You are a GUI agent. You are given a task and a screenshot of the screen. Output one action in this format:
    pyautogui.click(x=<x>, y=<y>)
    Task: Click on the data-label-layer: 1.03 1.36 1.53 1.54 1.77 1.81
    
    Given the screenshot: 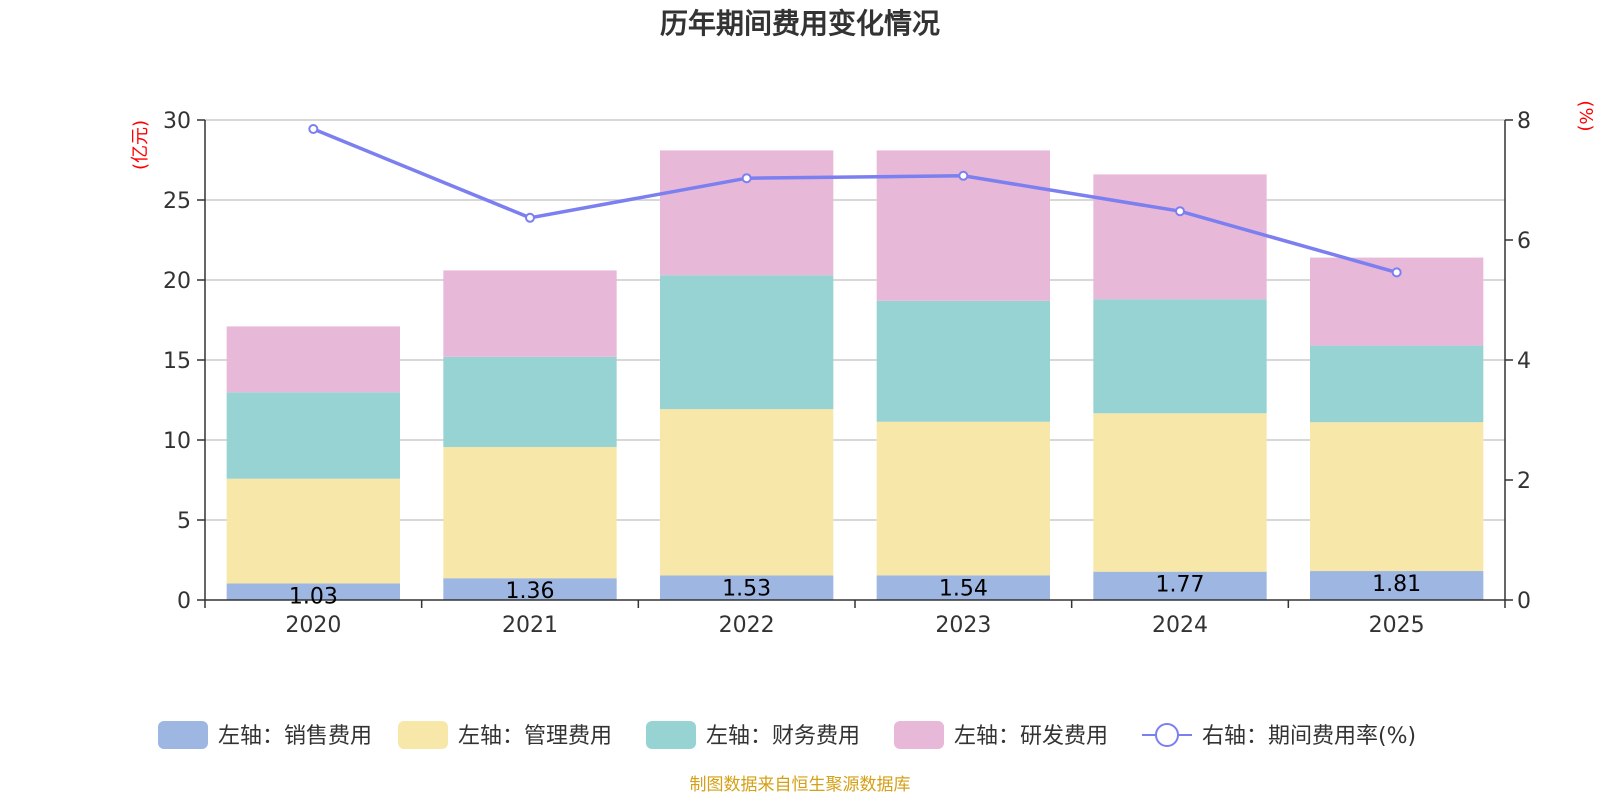 What is the action you would take?
    pyautogui.click(x=855, y=590)
    